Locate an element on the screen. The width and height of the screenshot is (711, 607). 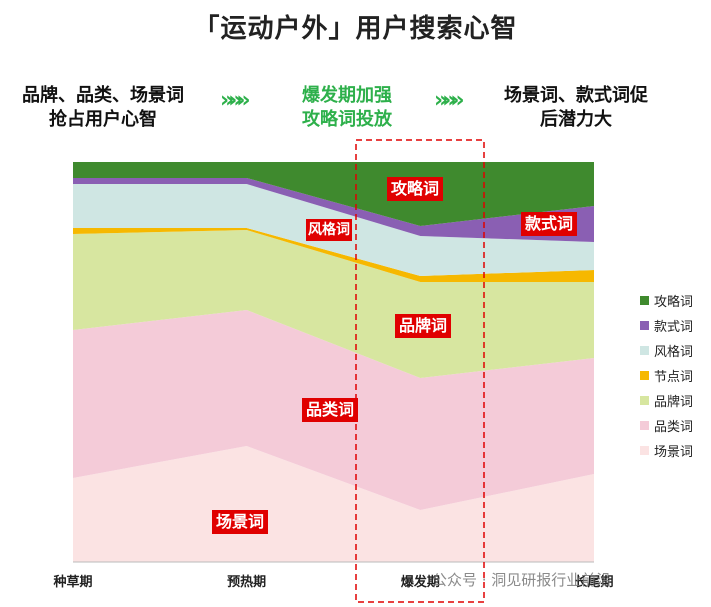
label-gonglue: 攻略词 is located at coordinates (415, 189).